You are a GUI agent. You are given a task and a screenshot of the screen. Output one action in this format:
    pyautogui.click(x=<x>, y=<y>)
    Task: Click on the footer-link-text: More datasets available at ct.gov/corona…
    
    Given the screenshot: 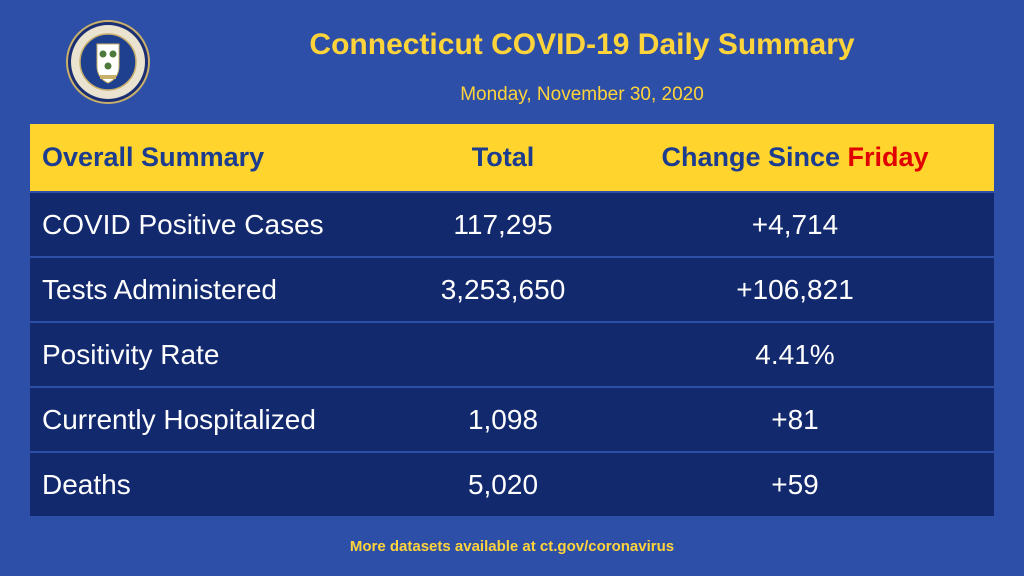 What is the action you would take?
    pyautogui.click(x=512, y=546)
    